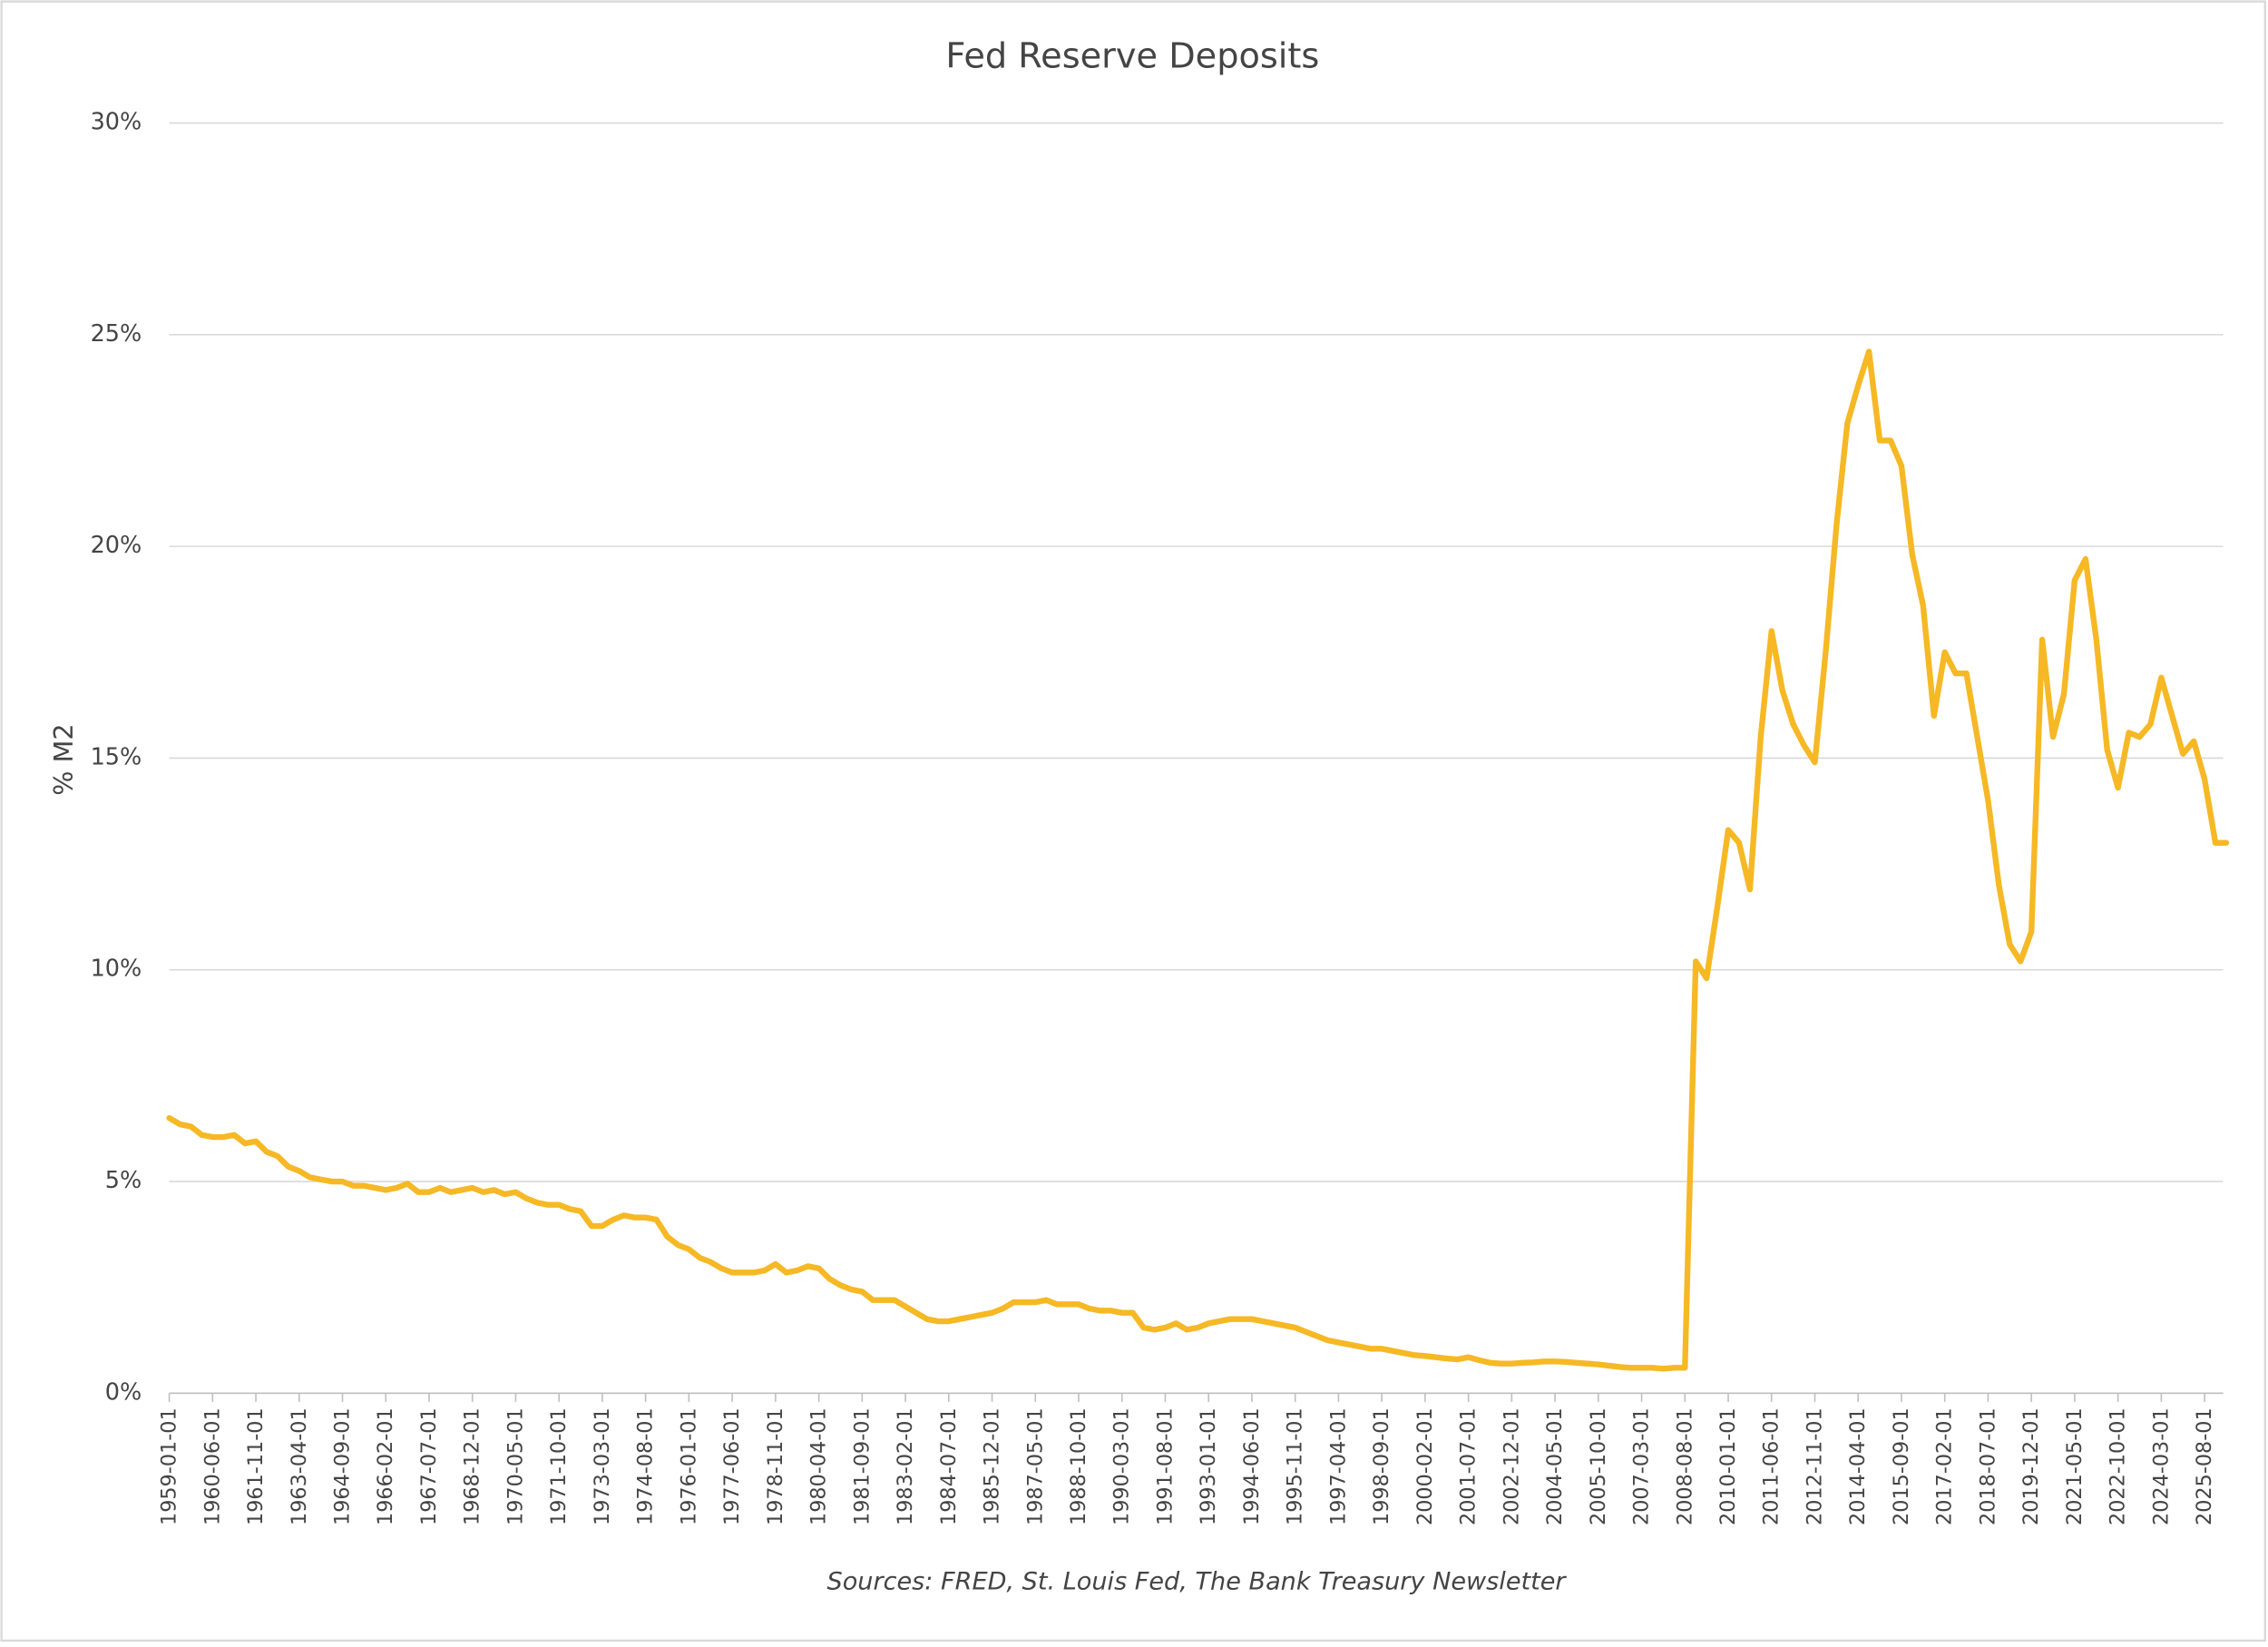 Image resolution: width=2268 pixels, height=1647 pixels. I want to click on x-tick-label: 1966-02-01, so click(386, 1466).